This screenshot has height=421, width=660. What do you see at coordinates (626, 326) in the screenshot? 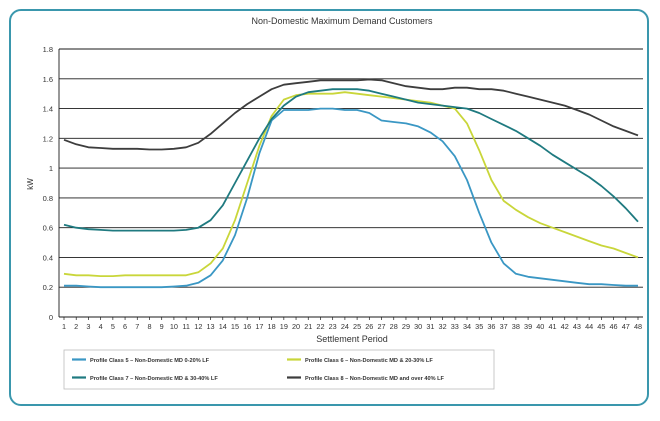
I see `x-tick-label: 47` at bounding box center [626, 326].